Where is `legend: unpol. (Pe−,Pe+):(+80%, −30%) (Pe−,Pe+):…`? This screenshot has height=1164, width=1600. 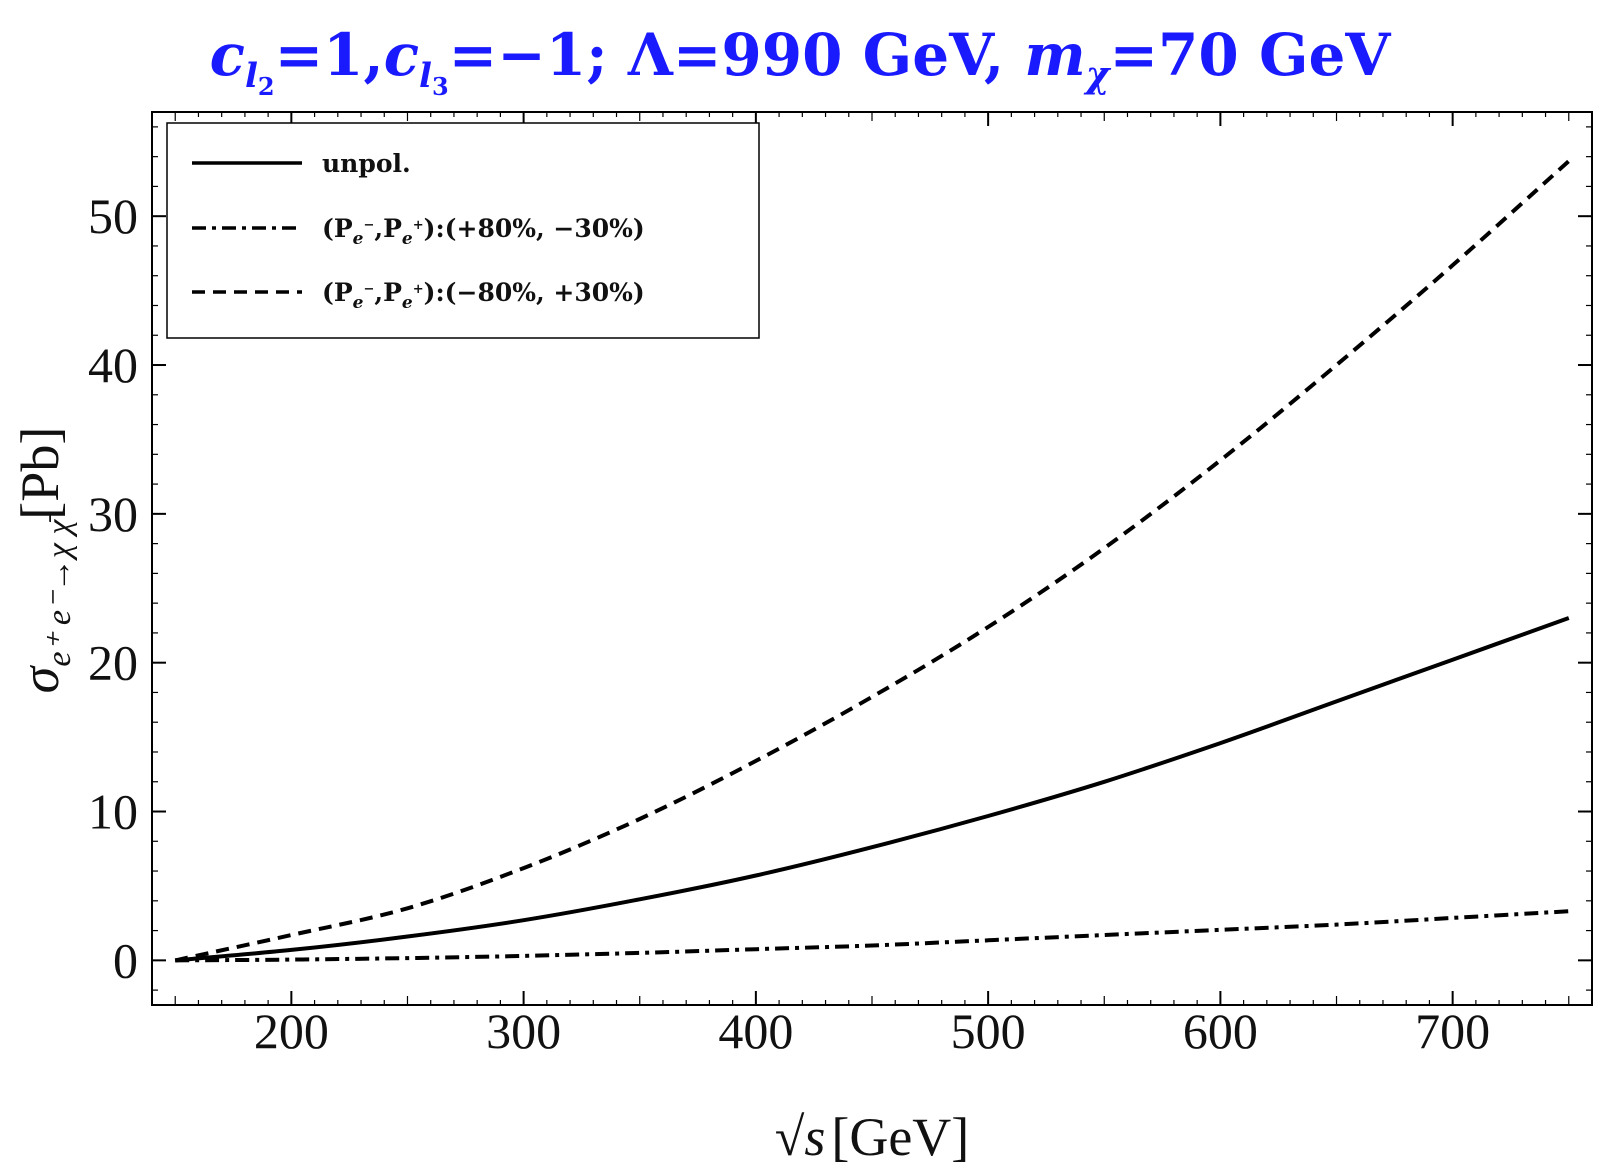 legend: unpol. (Pe−,Pe+):(+80%, −30%) (Pe−,Pe+):… is located at coordinates (463, 230).